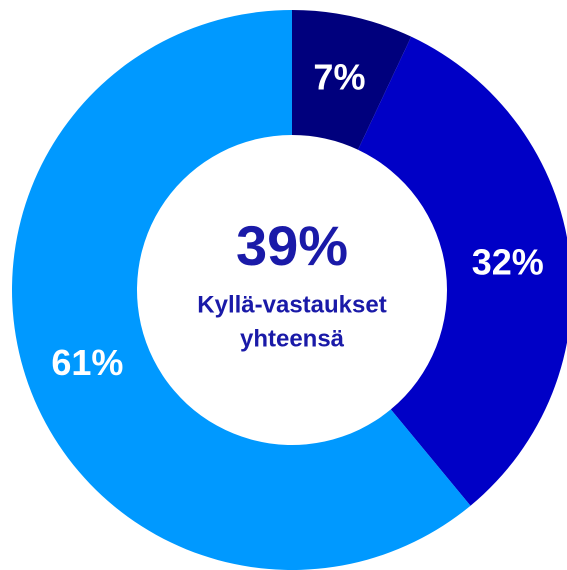  What do you see at coordinates (291, 304) in the screenshot?
I see `center-text: Kyllä-vastaukset` at bounding box center [291, 304].